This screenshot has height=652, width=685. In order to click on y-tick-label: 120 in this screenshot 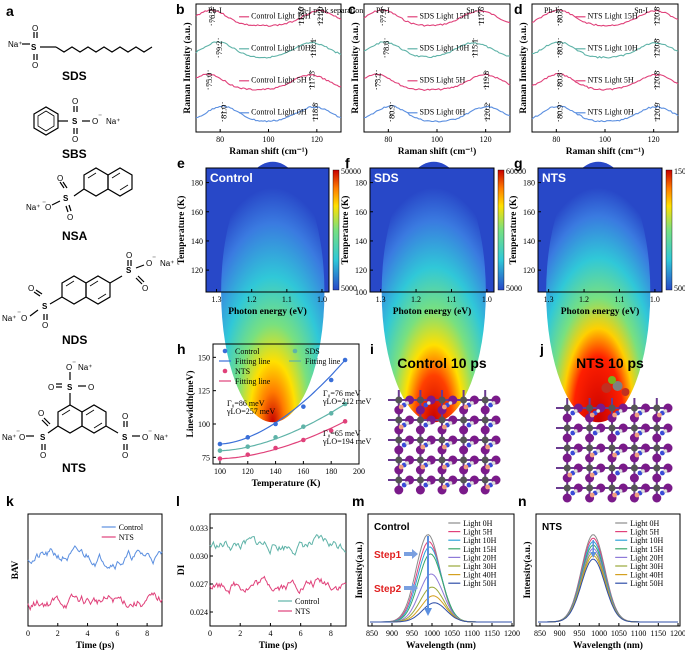, I will do `click(361, 270)`.